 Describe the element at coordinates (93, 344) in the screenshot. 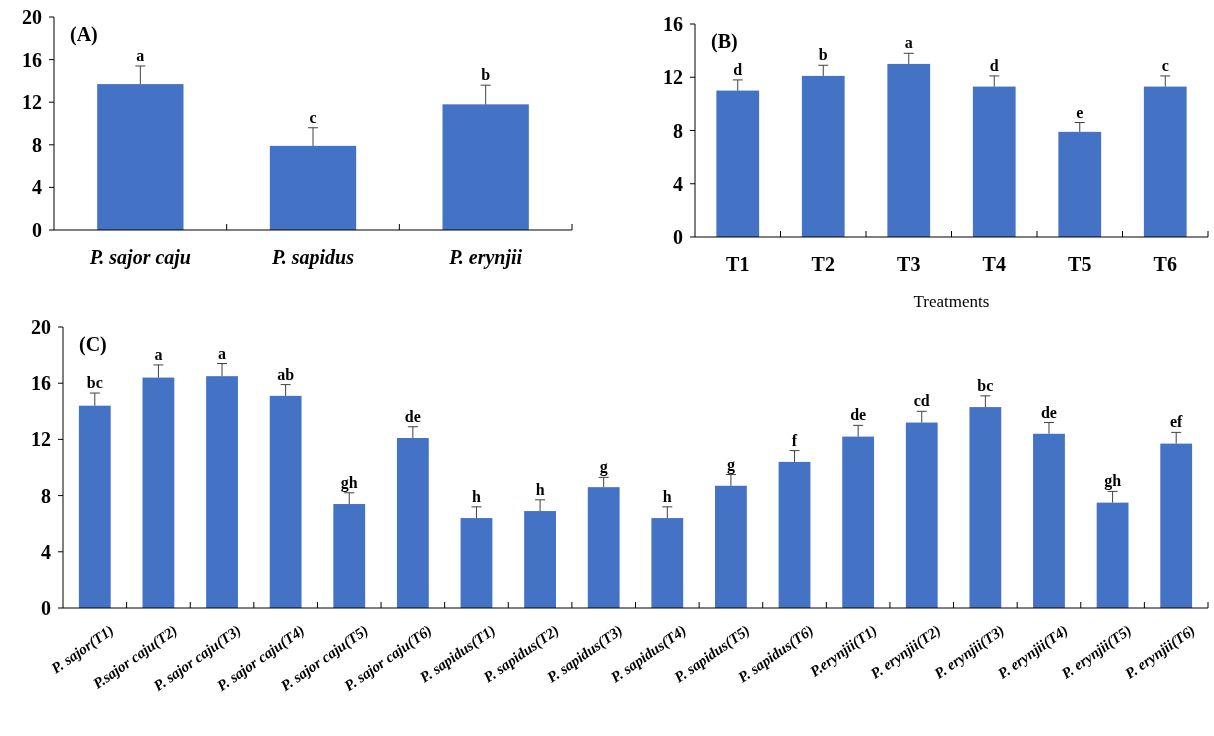

I see `chart-title: (C)` at that location.